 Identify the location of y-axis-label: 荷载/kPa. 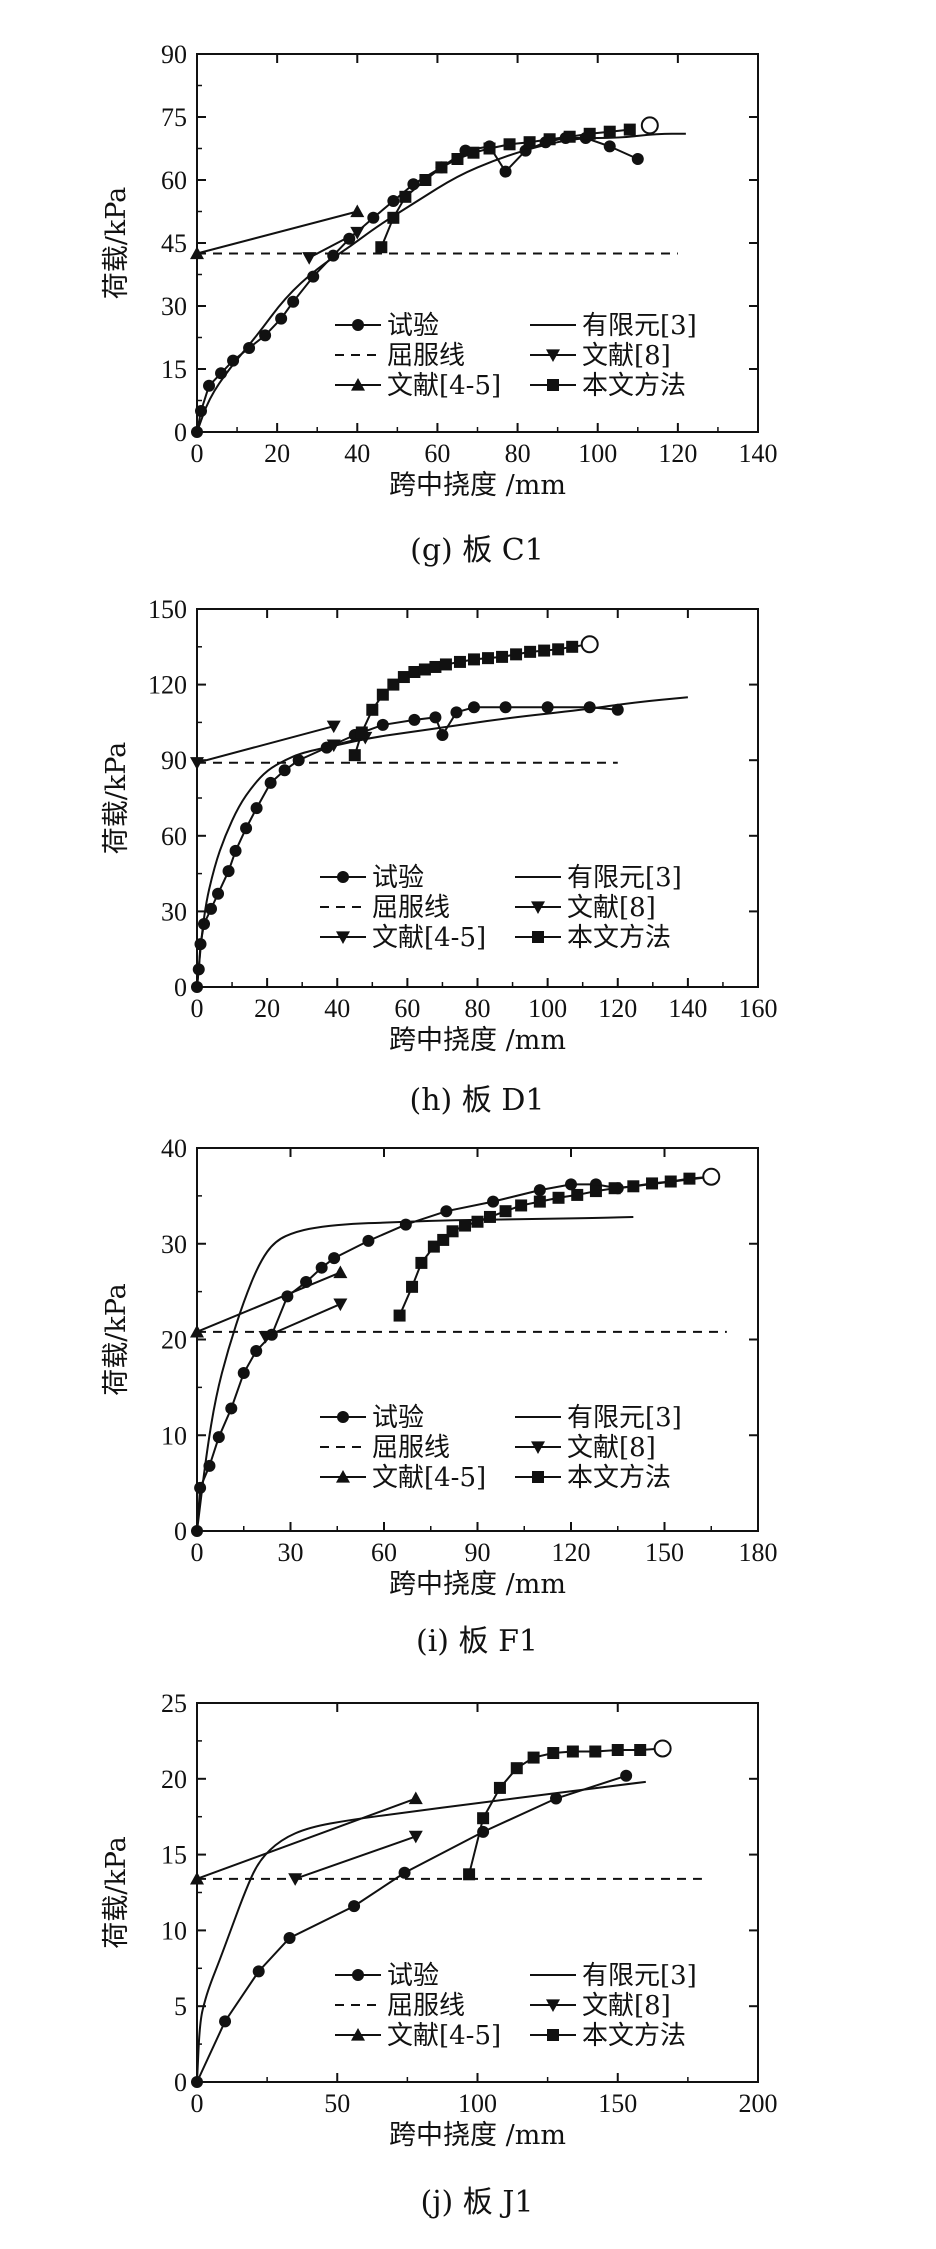
(116, 1892).